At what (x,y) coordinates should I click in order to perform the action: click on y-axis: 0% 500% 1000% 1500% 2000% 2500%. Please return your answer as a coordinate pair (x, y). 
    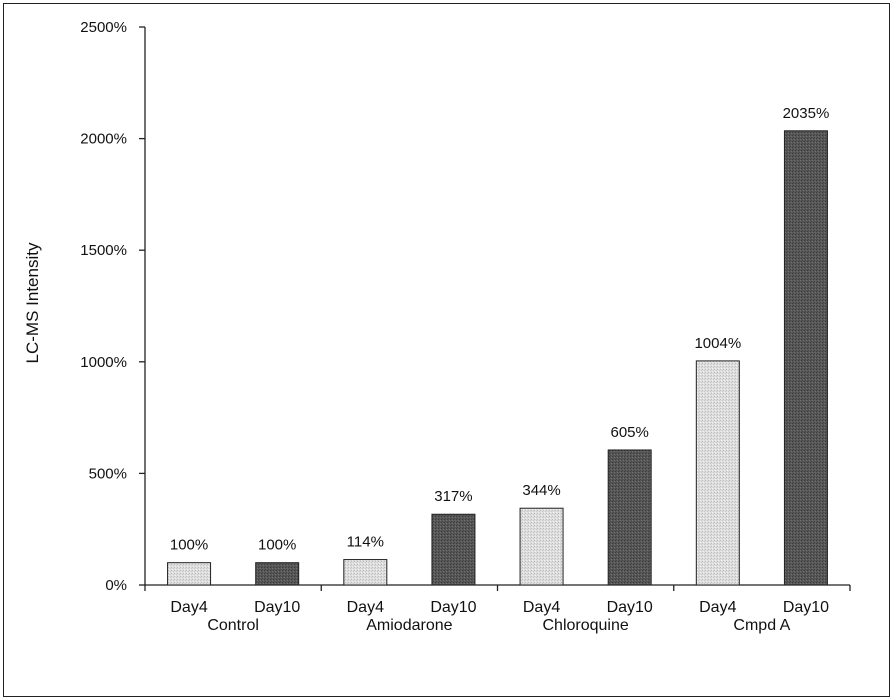
    Looking at the image, I should click on (113, 306).